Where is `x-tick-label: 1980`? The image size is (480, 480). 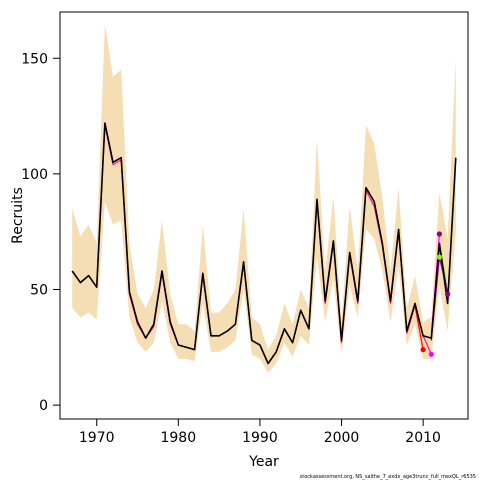 x-tick-label: 1980 is located at coordinates (178, 438).